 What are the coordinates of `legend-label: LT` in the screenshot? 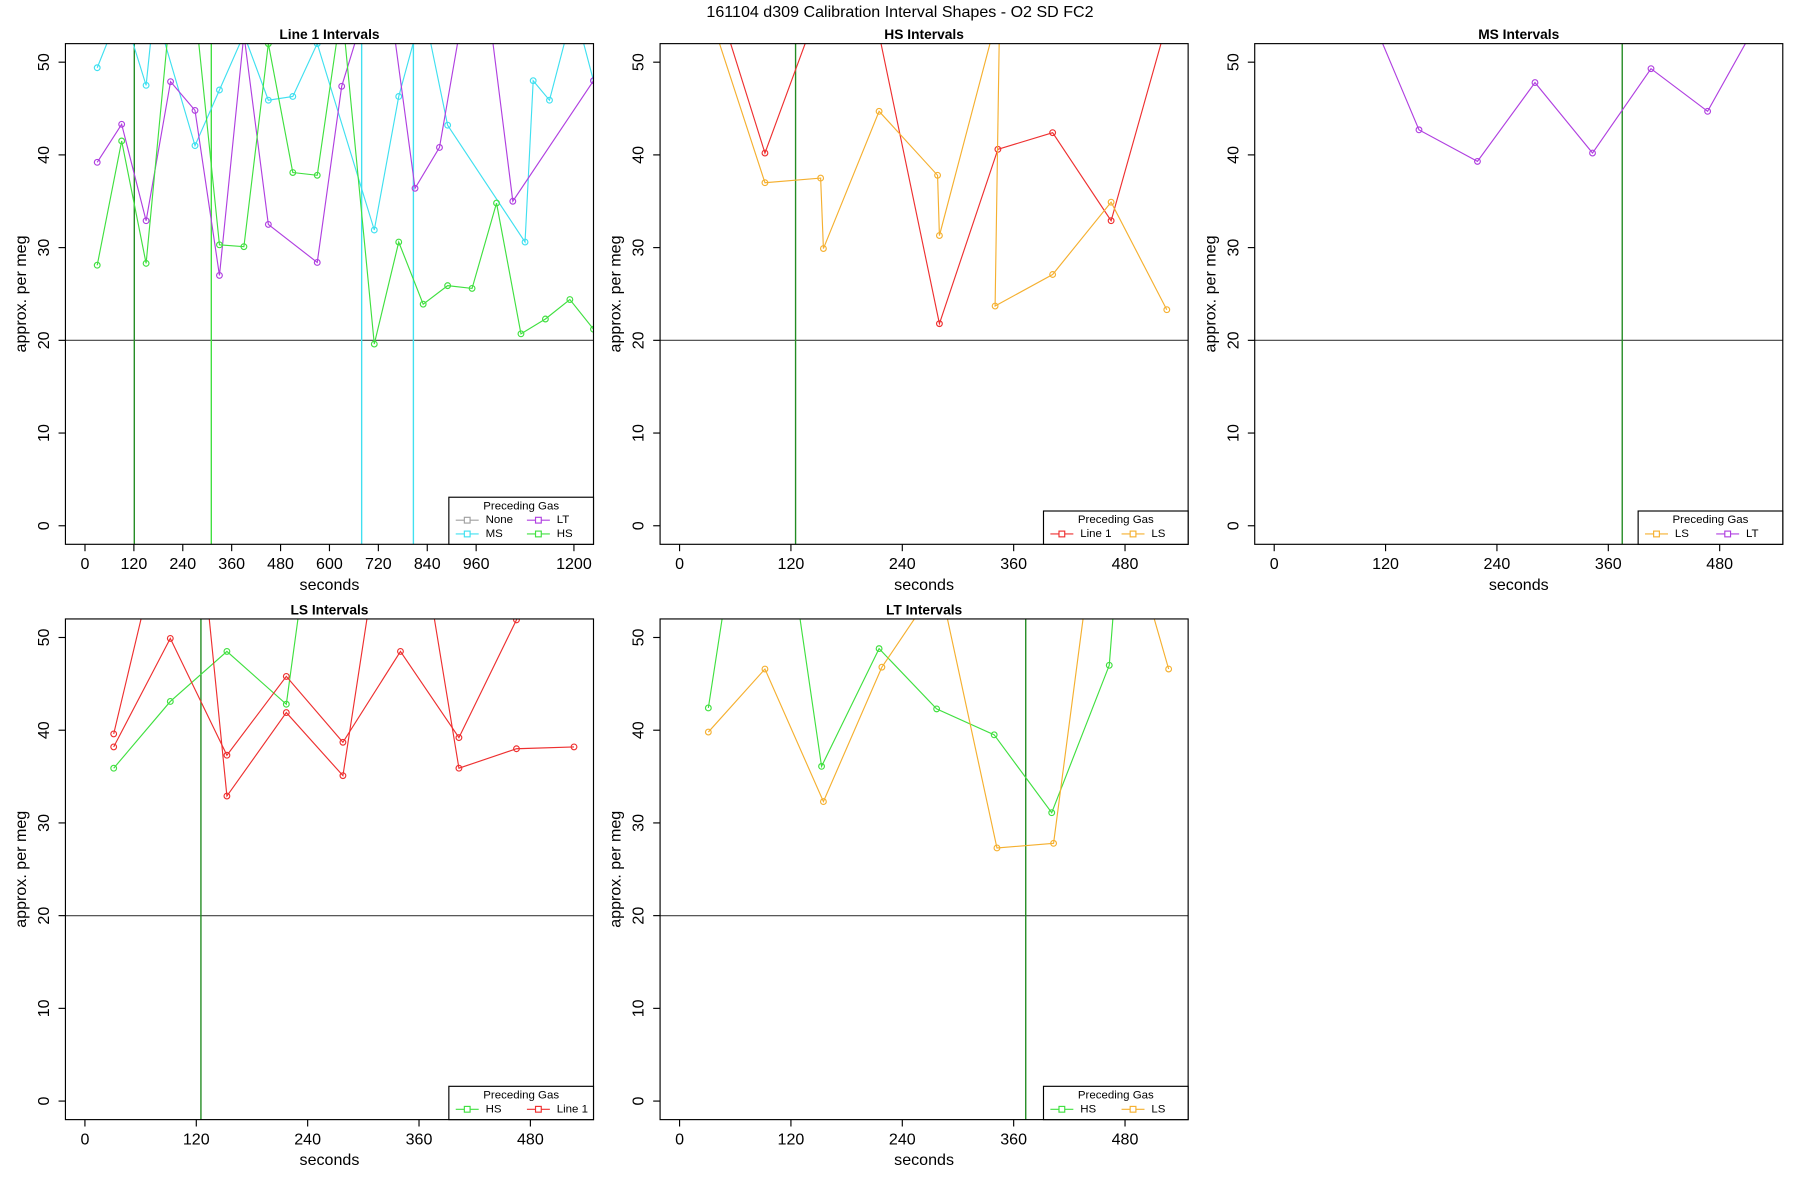 It's located at (1752, 534).